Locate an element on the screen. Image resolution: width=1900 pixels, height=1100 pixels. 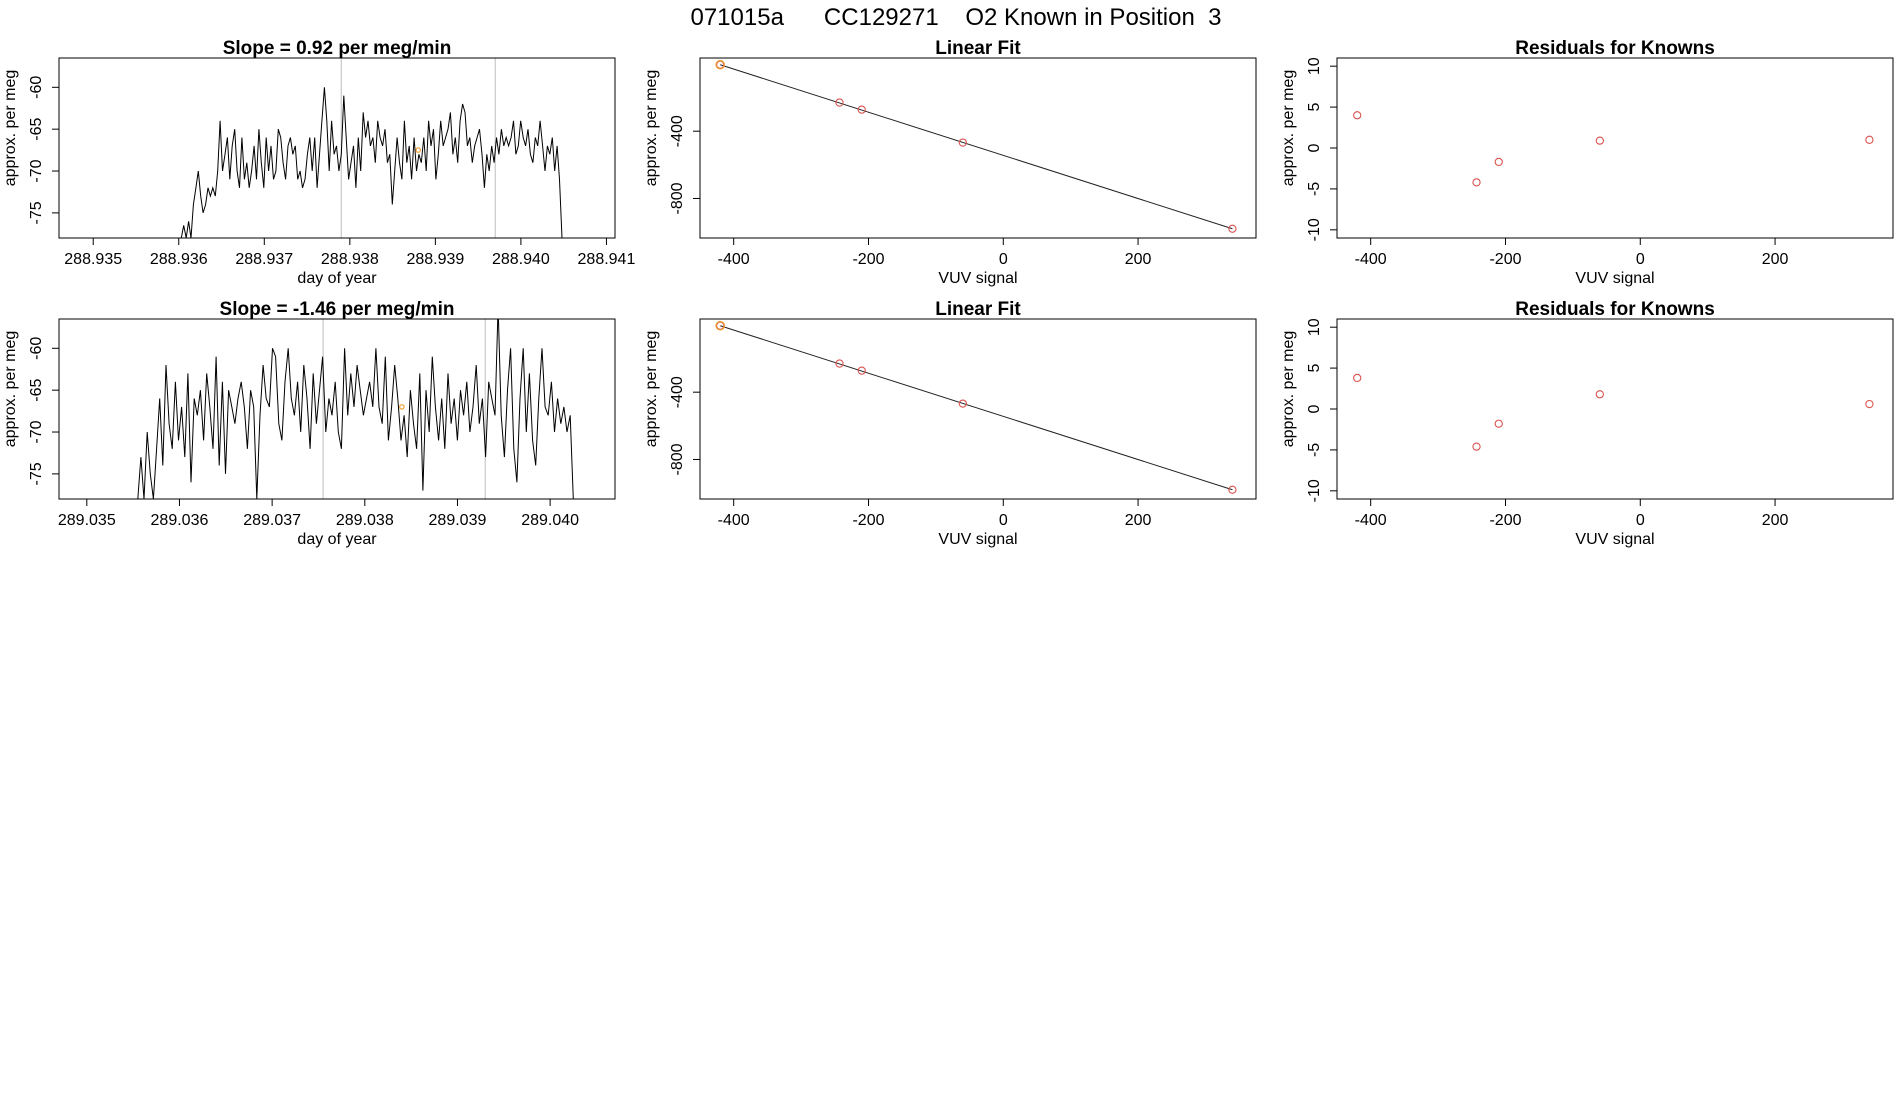
x-tick-label: 289.037 is located at coordinates (272, 520).